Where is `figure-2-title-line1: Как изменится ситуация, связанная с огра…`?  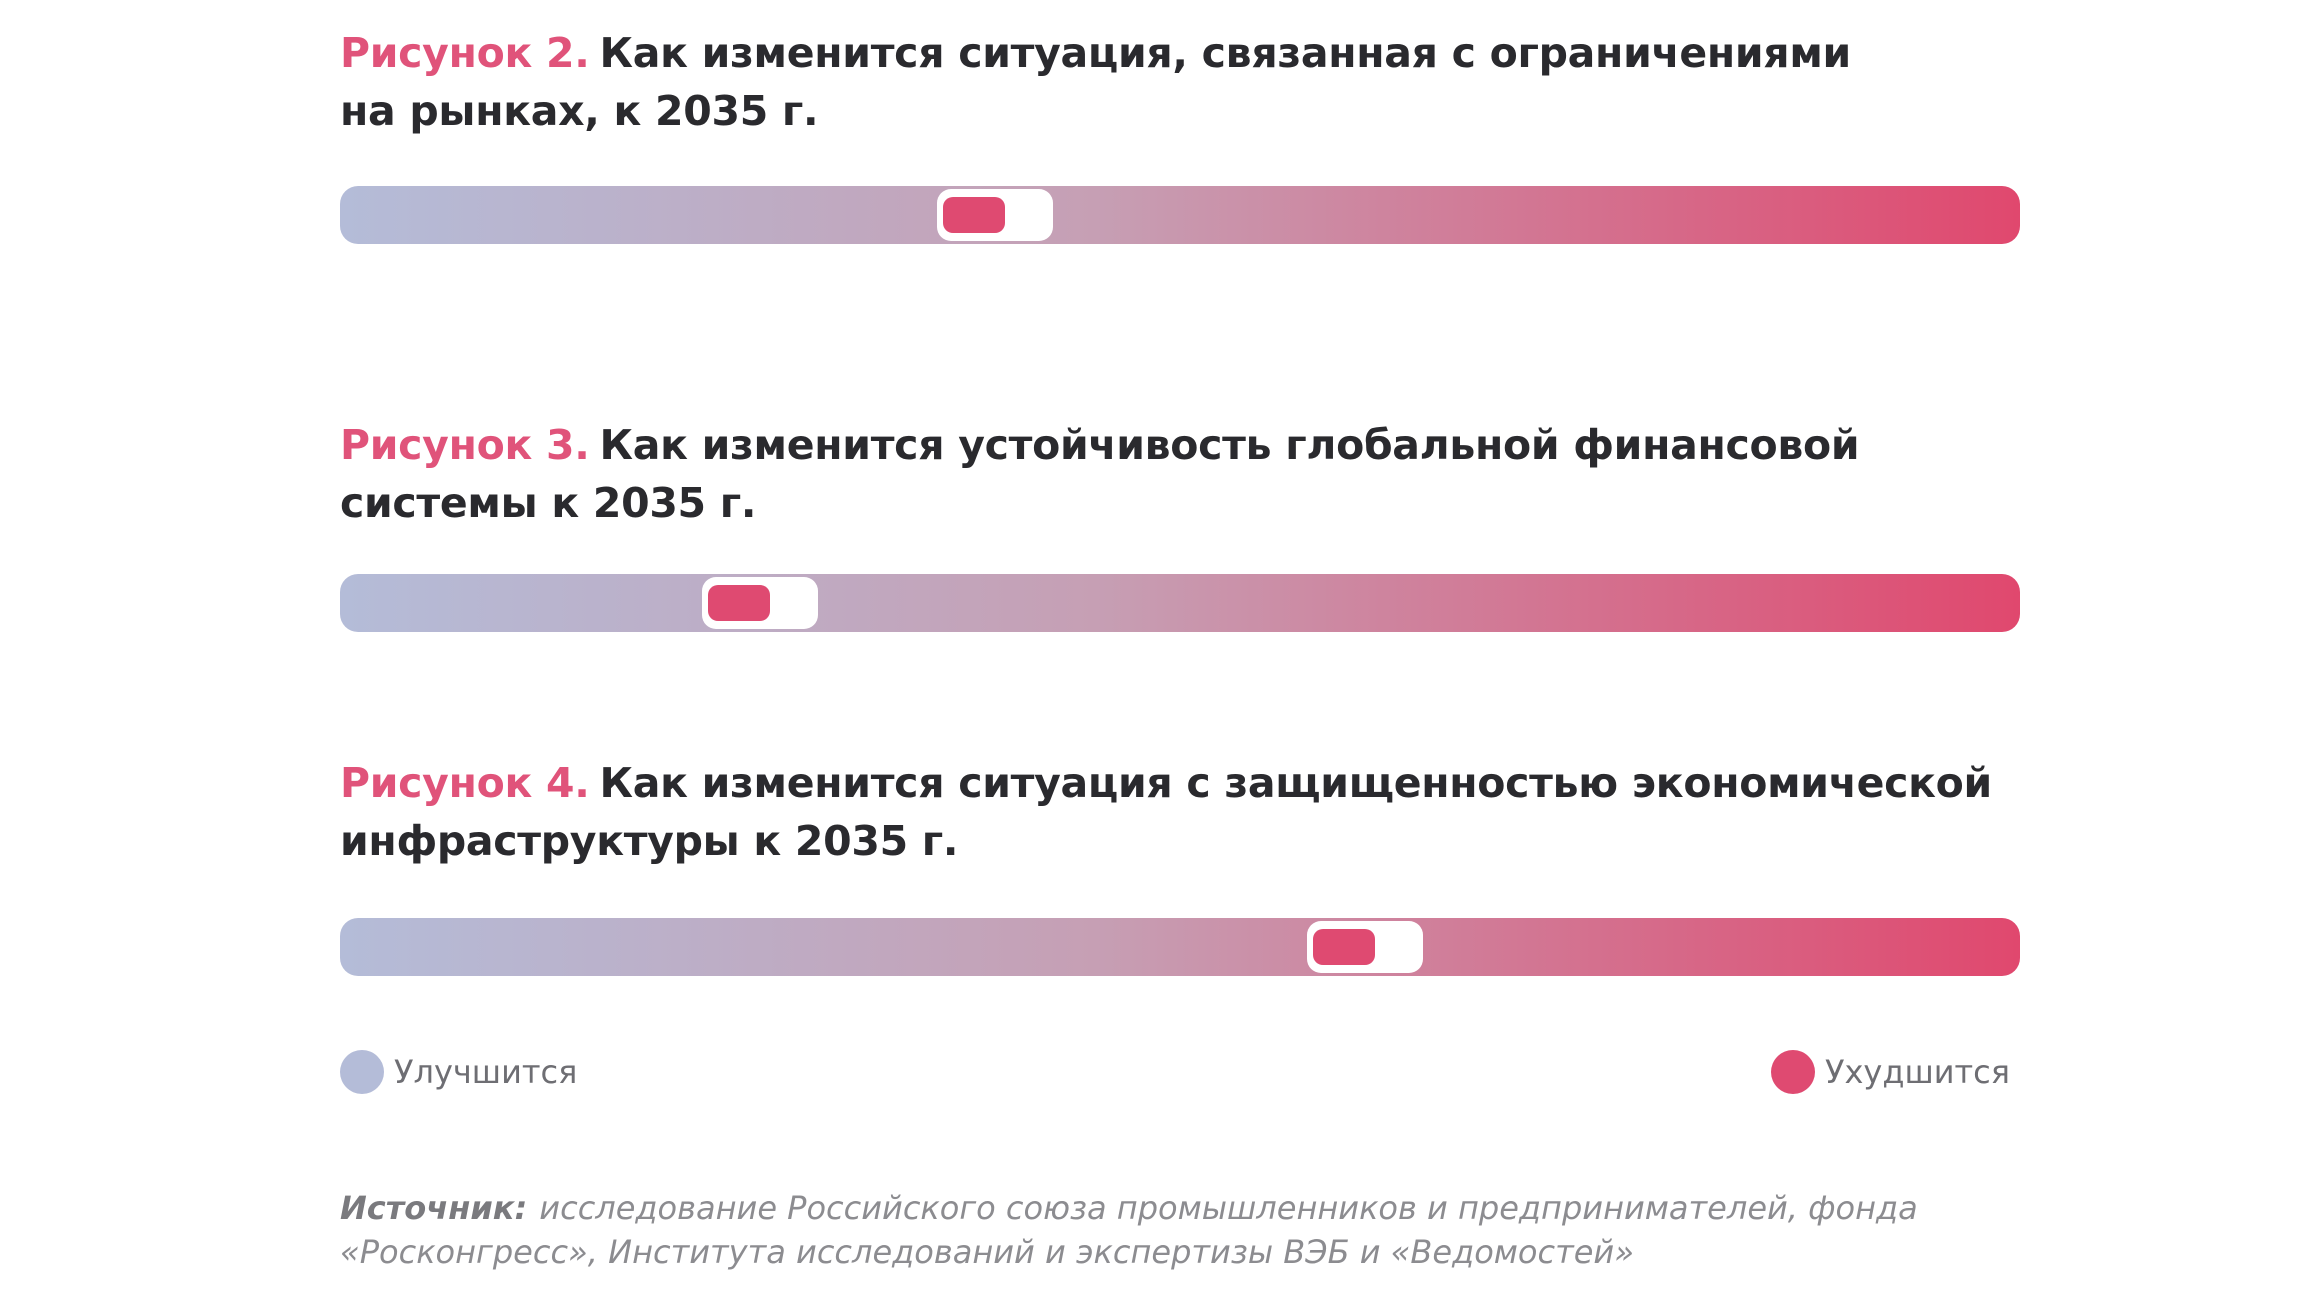 figure-2-title-line1: Как изменится ситуация, связанная с огра… is located at coordinates (1225, 53).